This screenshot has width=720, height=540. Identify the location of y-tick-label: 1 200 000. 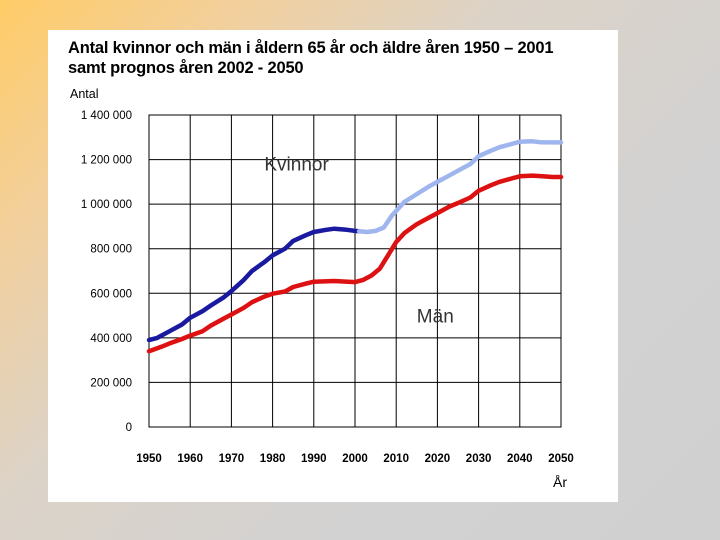
(106, 161).